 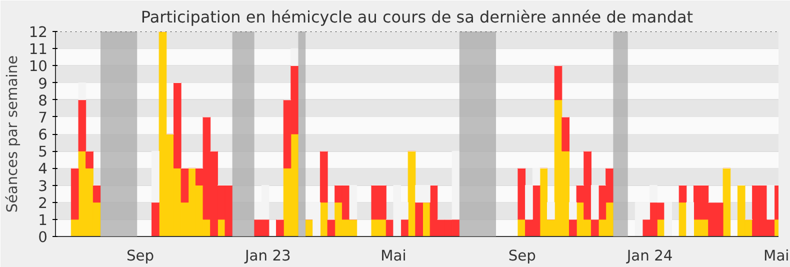 What do you see at coordinates (43, 220) in the screenshot?
I see `y-tick-label: 1` at bounding box center [43, 220].